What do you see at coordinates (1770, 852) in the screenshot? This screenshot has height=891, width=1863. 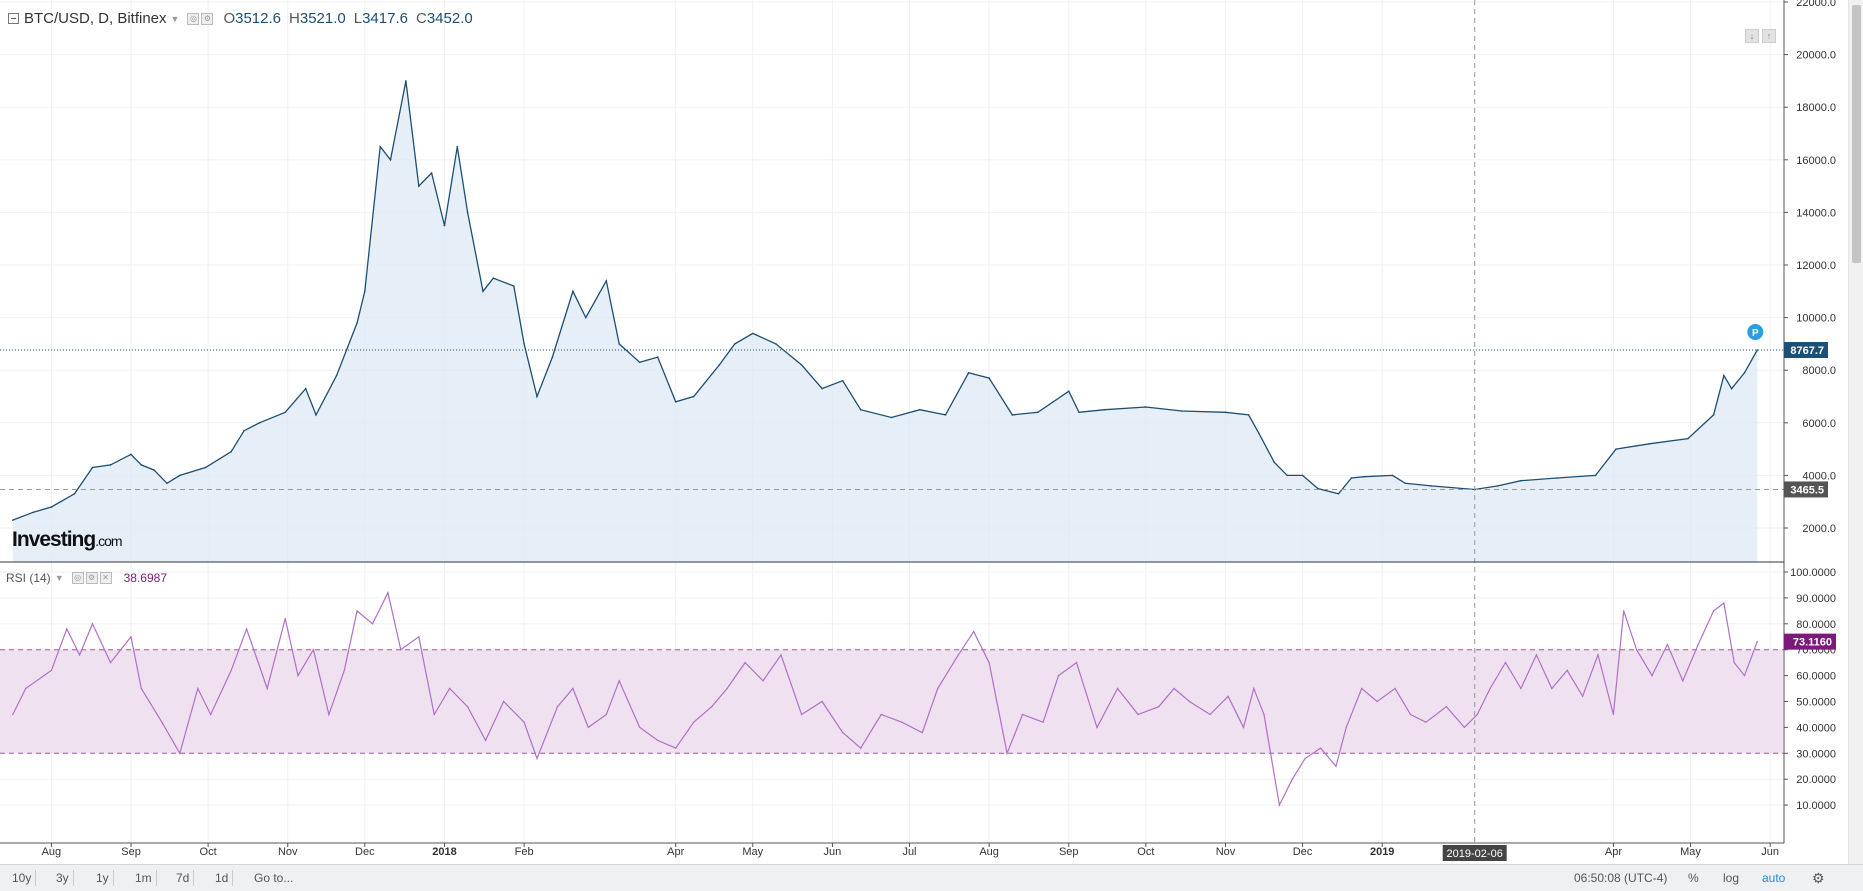 I see `x-tick-label: Jun` at bounding box center [1770, 852].